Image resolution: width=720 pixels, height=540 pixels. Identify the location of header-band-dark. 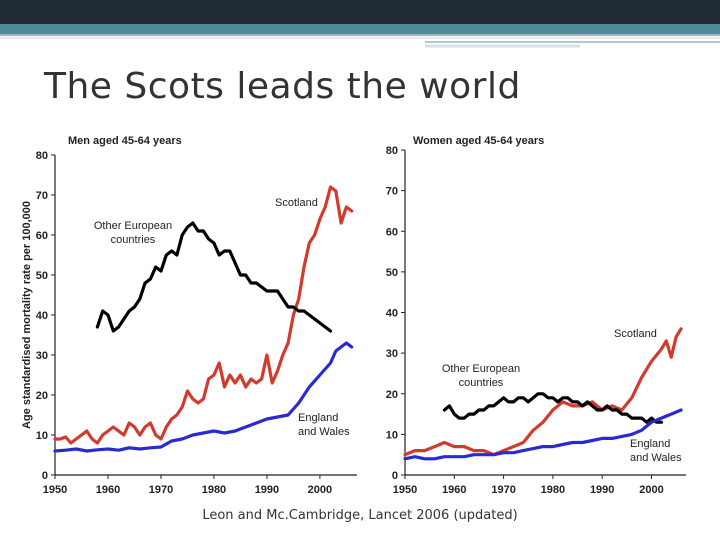
(360, 12).